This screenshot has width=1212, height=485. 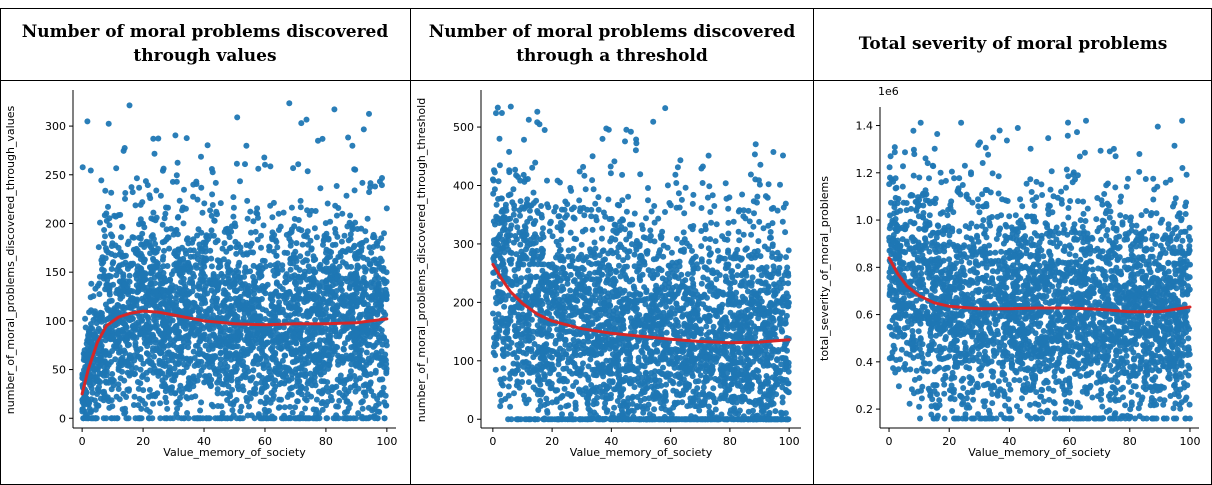 I want to click on x-tick-label: 0, so click(x=82, y=441).